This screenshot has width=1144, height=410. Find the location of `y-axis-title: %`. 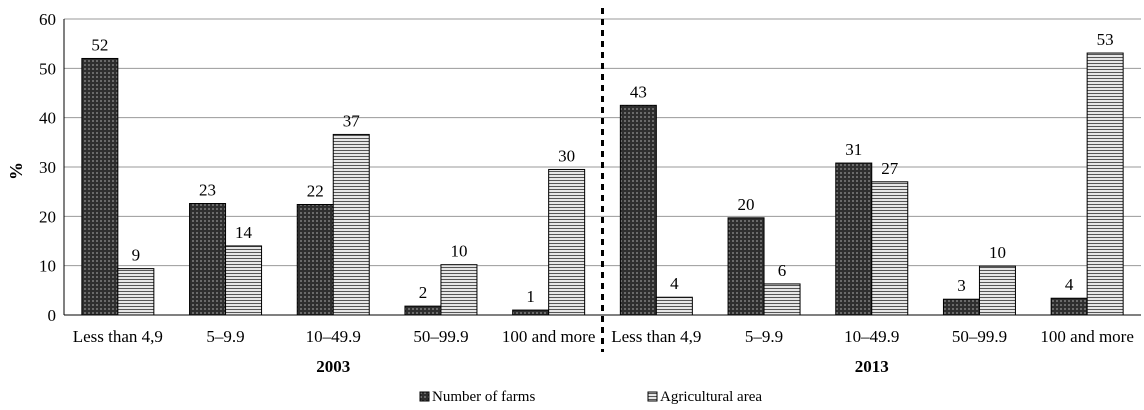

y-axis-title: % is located at coordinates (16, 171).